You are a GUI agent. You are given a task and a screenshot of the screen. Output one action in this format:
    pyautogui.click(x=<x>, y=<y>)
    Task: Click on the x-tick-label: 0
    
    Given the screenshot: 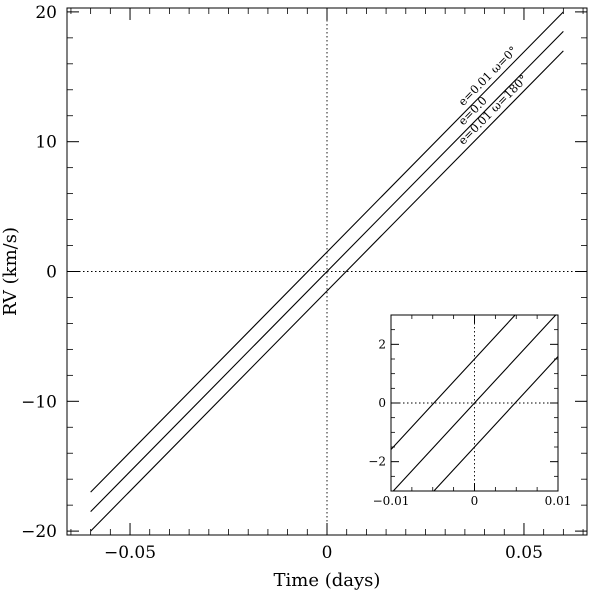 What is the action you would take?
    pyautogui.click(x=327, y=553)
    